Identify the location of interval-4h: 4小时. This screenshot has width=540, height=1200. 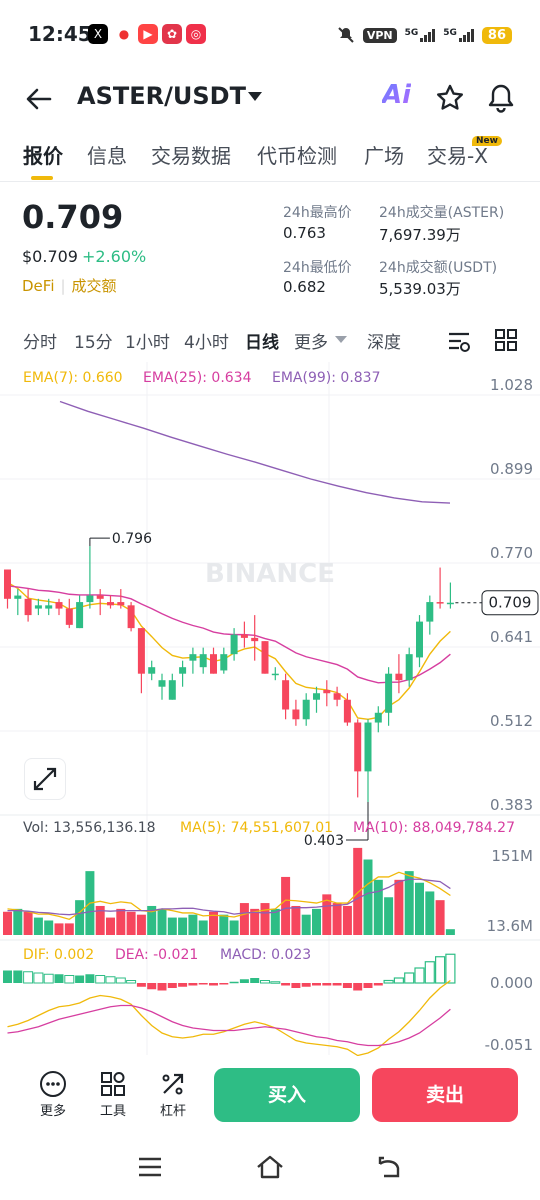
(206, 343).